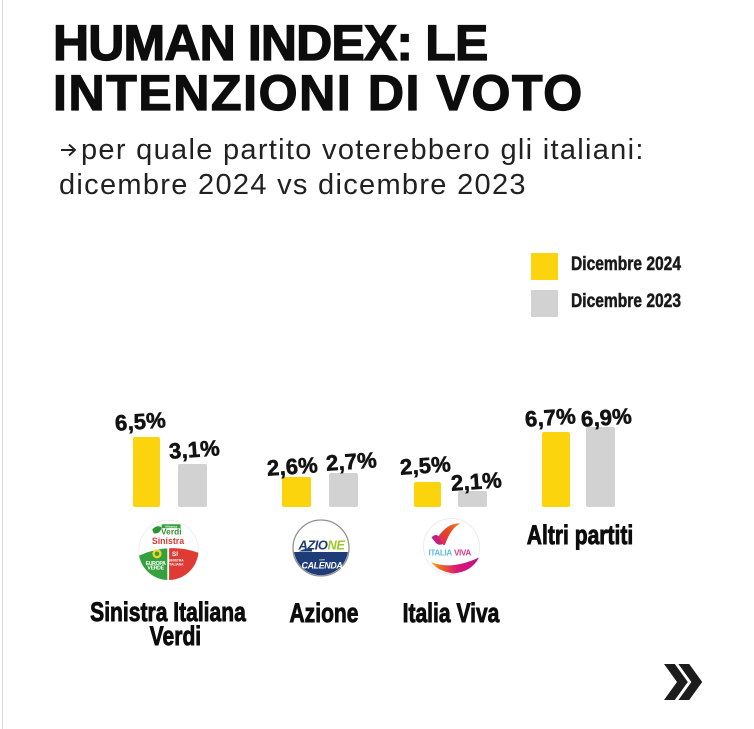 This screenshot has height=729, width=754. I want to click on svg-text: ITALIANA, so click(176, 564).